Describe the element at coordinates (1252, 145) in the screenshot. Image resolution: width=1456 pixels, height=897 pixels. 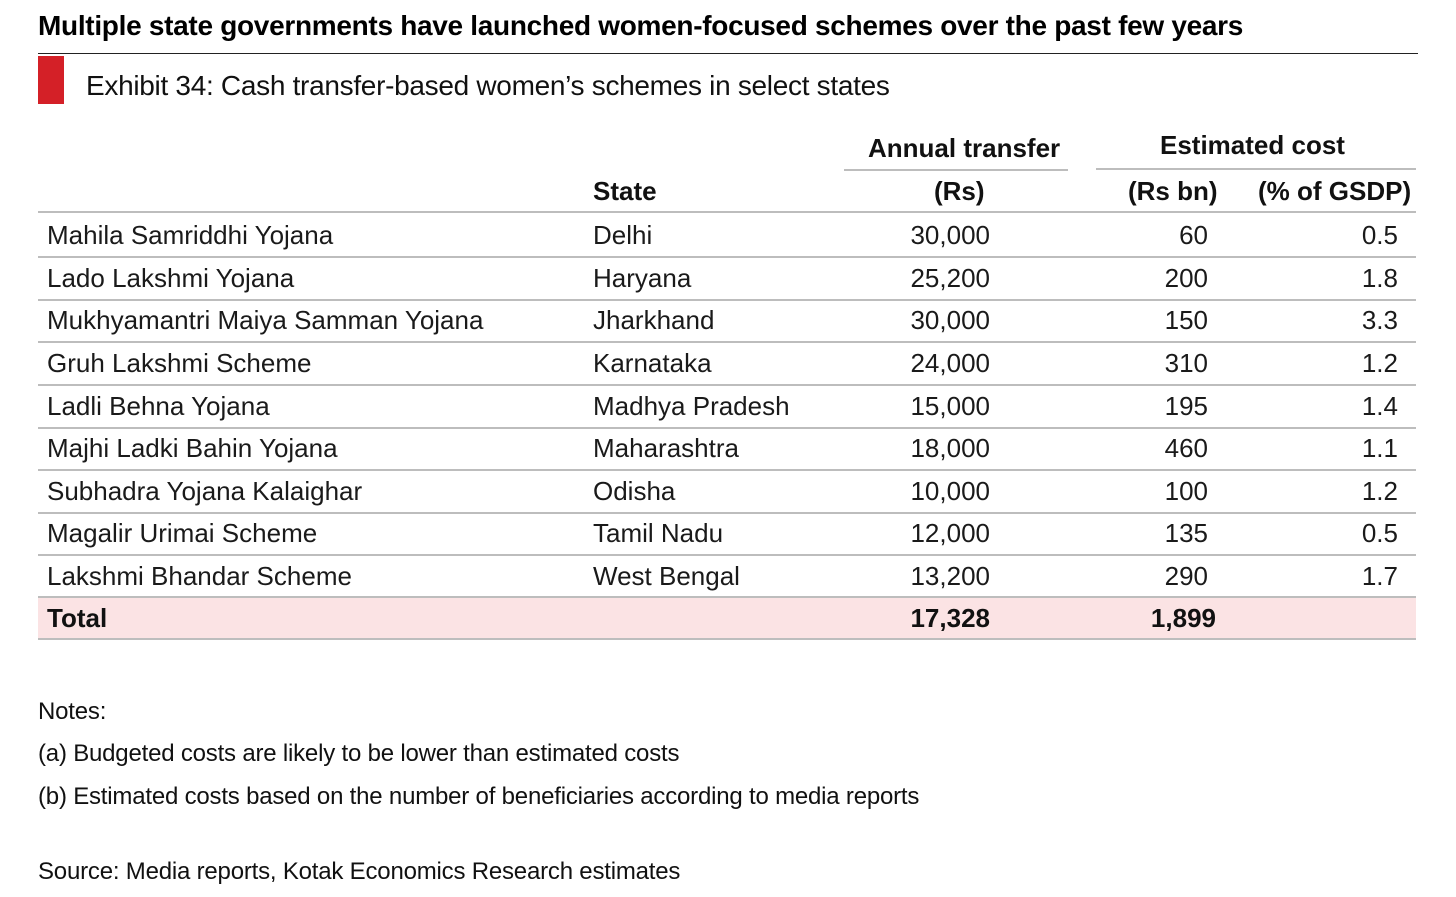
I see `header-estimated-cost: Estimated cost` at that location.